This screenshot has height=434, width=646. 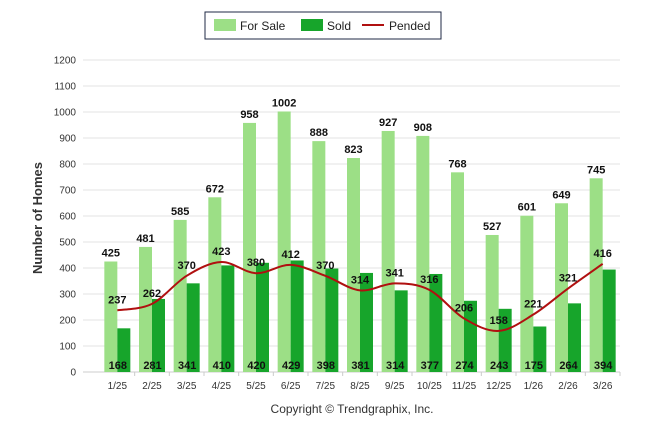 I want to click on copyright-footer: Copyright © Trendgraphix, Inc., so click(x=352, y=409).